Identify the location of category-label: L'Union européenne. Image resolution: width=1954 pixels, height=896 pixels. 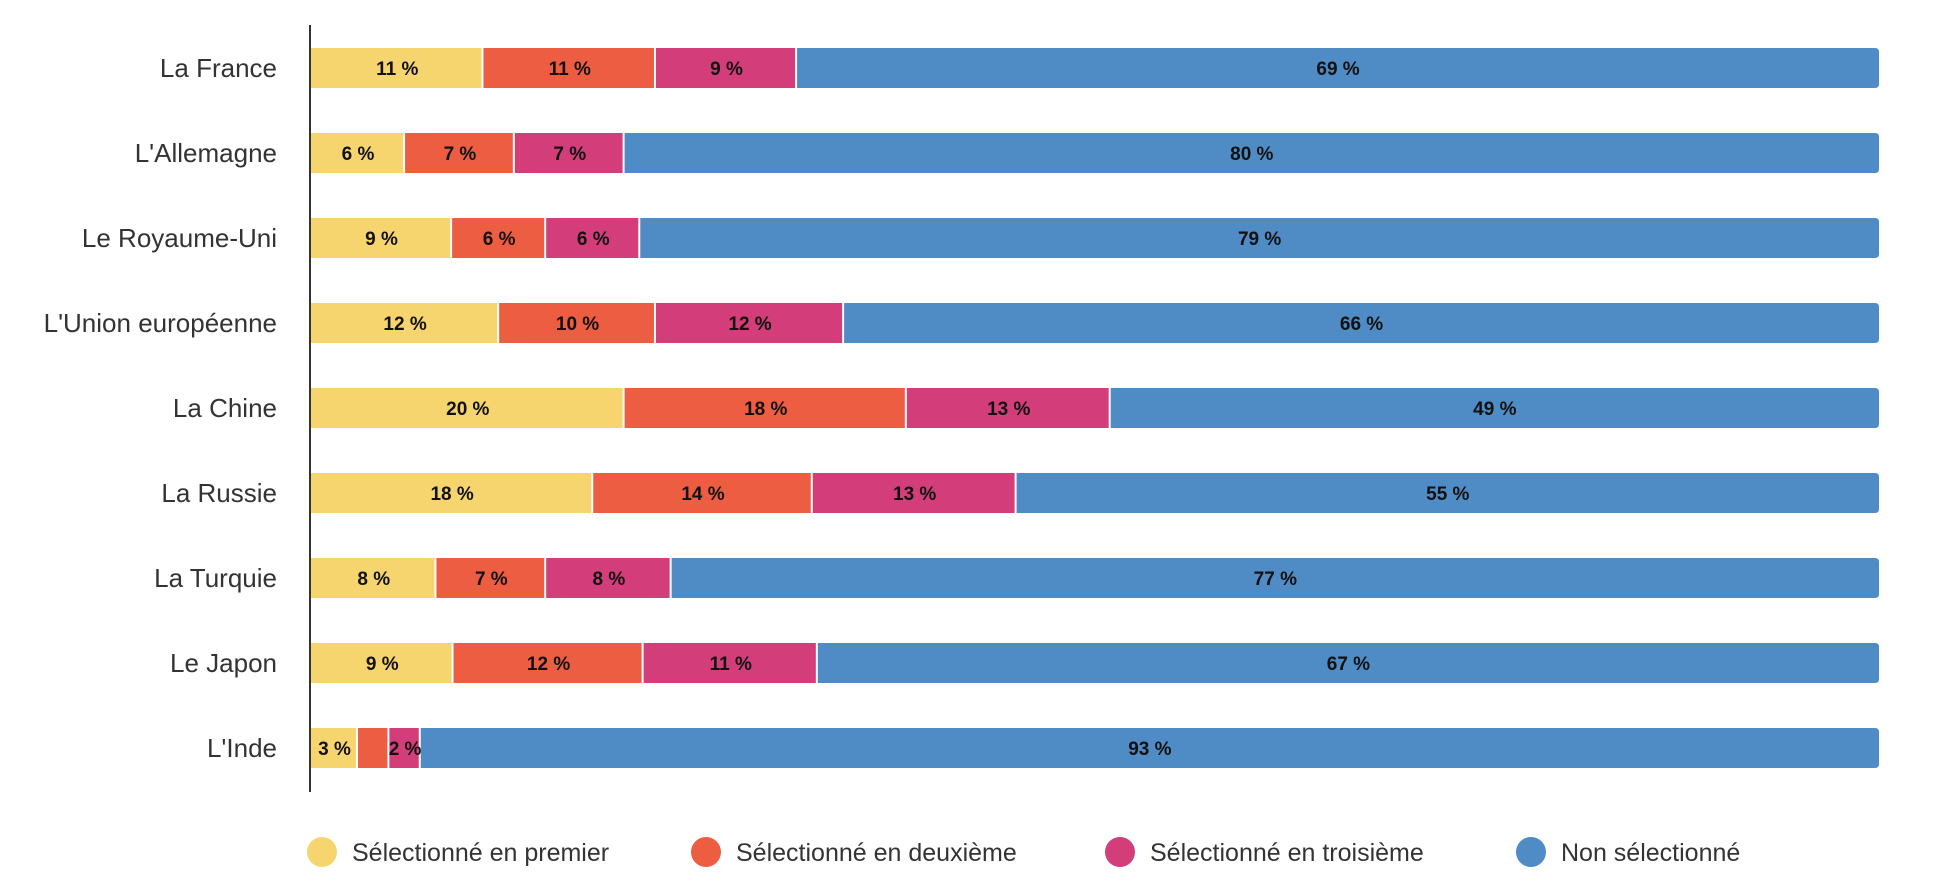
(160, 323).